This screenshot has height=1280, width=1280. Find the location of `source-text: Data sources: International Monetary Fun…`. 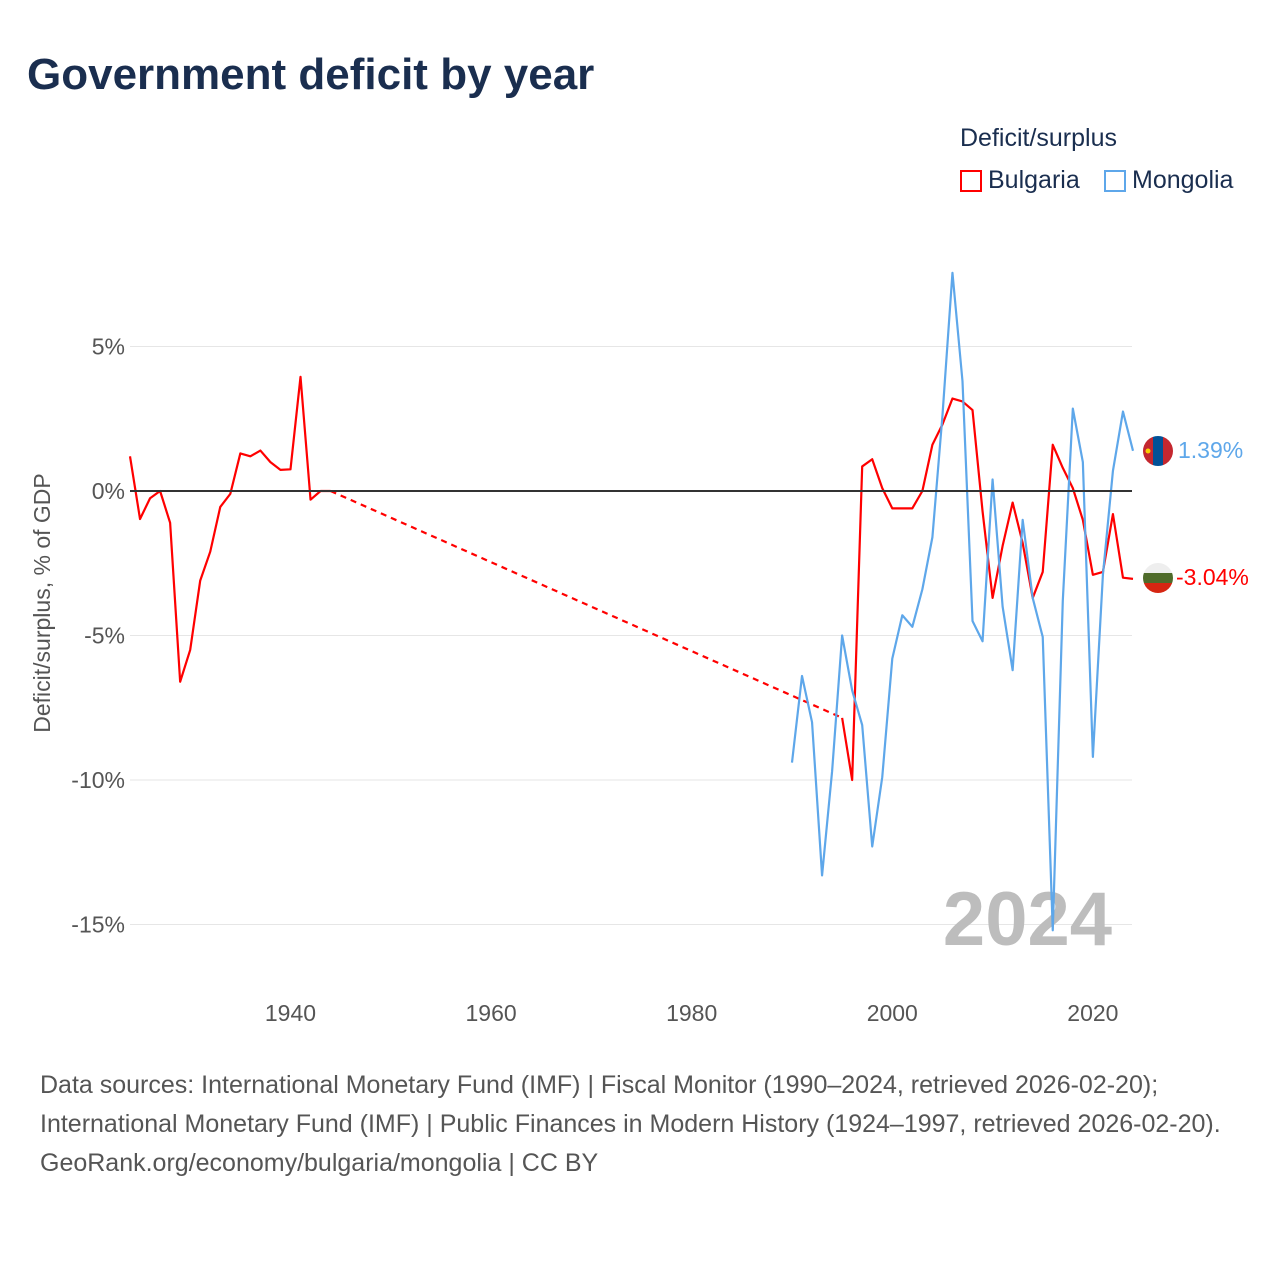

source-text: Data sources: International Monetary Fun… is located at coordinates (630, 1104).